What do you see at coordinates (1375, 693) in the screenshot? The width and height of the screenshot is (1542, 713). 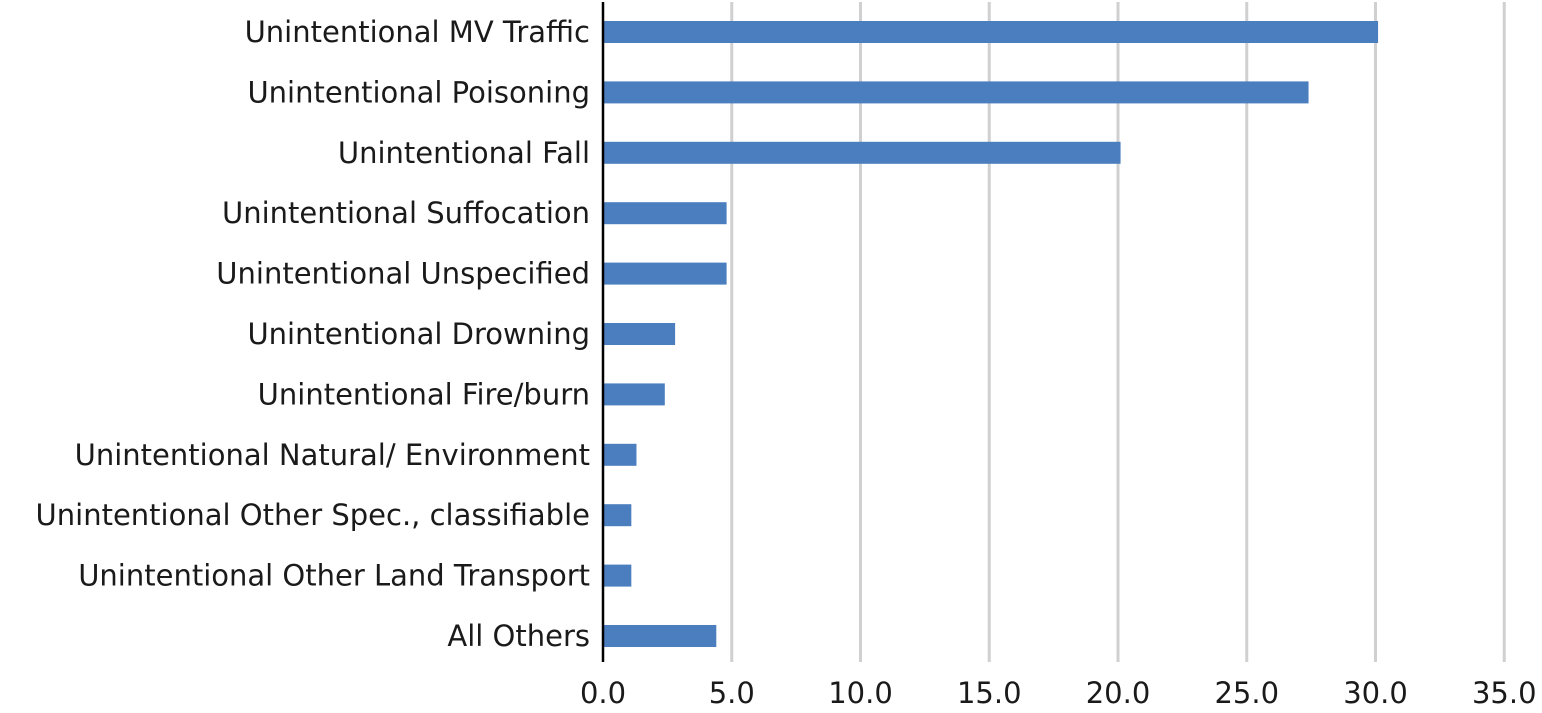 I see `x-tick-label: 30.0` at bounding box center [1375, 693].